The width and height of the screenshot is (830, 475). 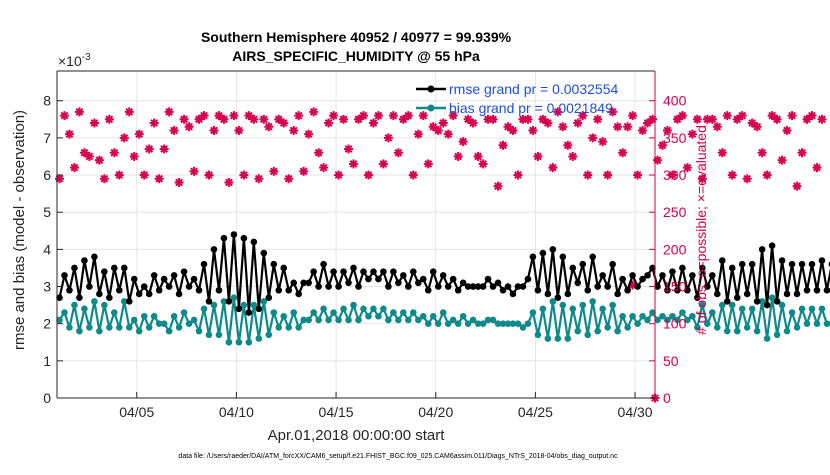 I want to click on x-tick-label: 04/15, so click(x=336, y=412).